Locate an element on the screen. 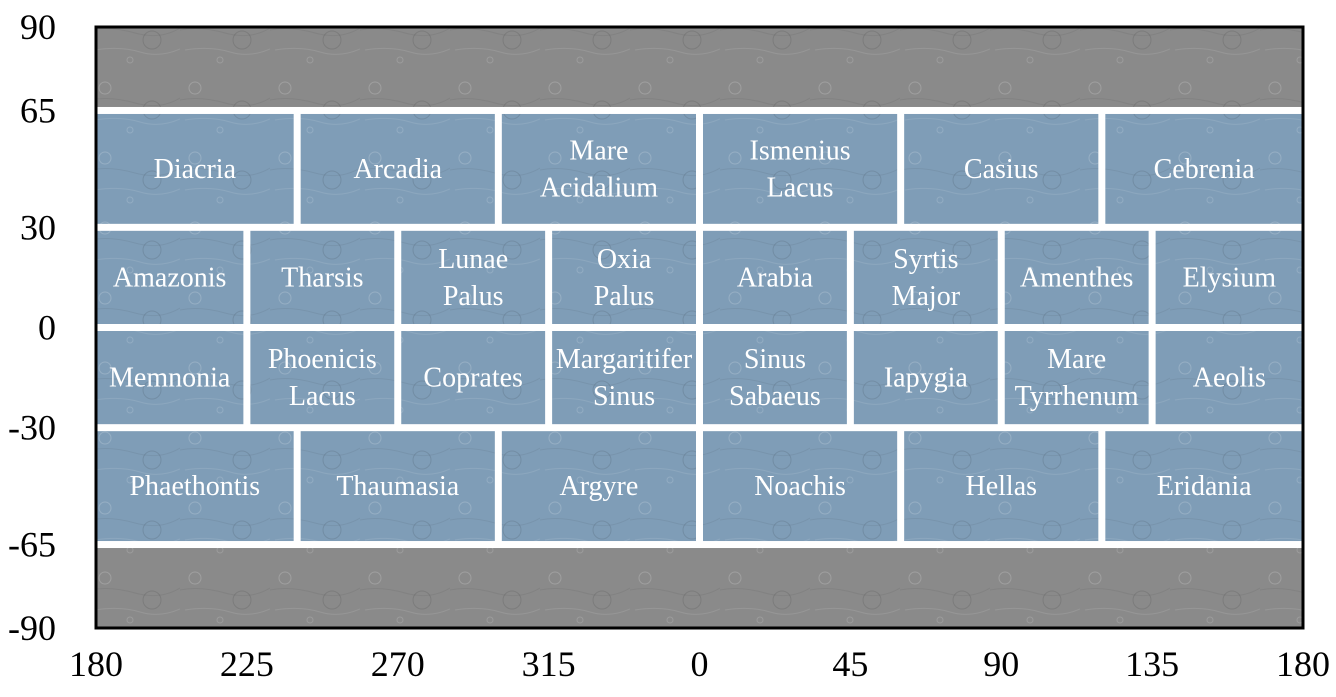 The width and height of the screenshot is (1336, 697). quadrangle-arabia-texture is located at coordinates (775, 277).